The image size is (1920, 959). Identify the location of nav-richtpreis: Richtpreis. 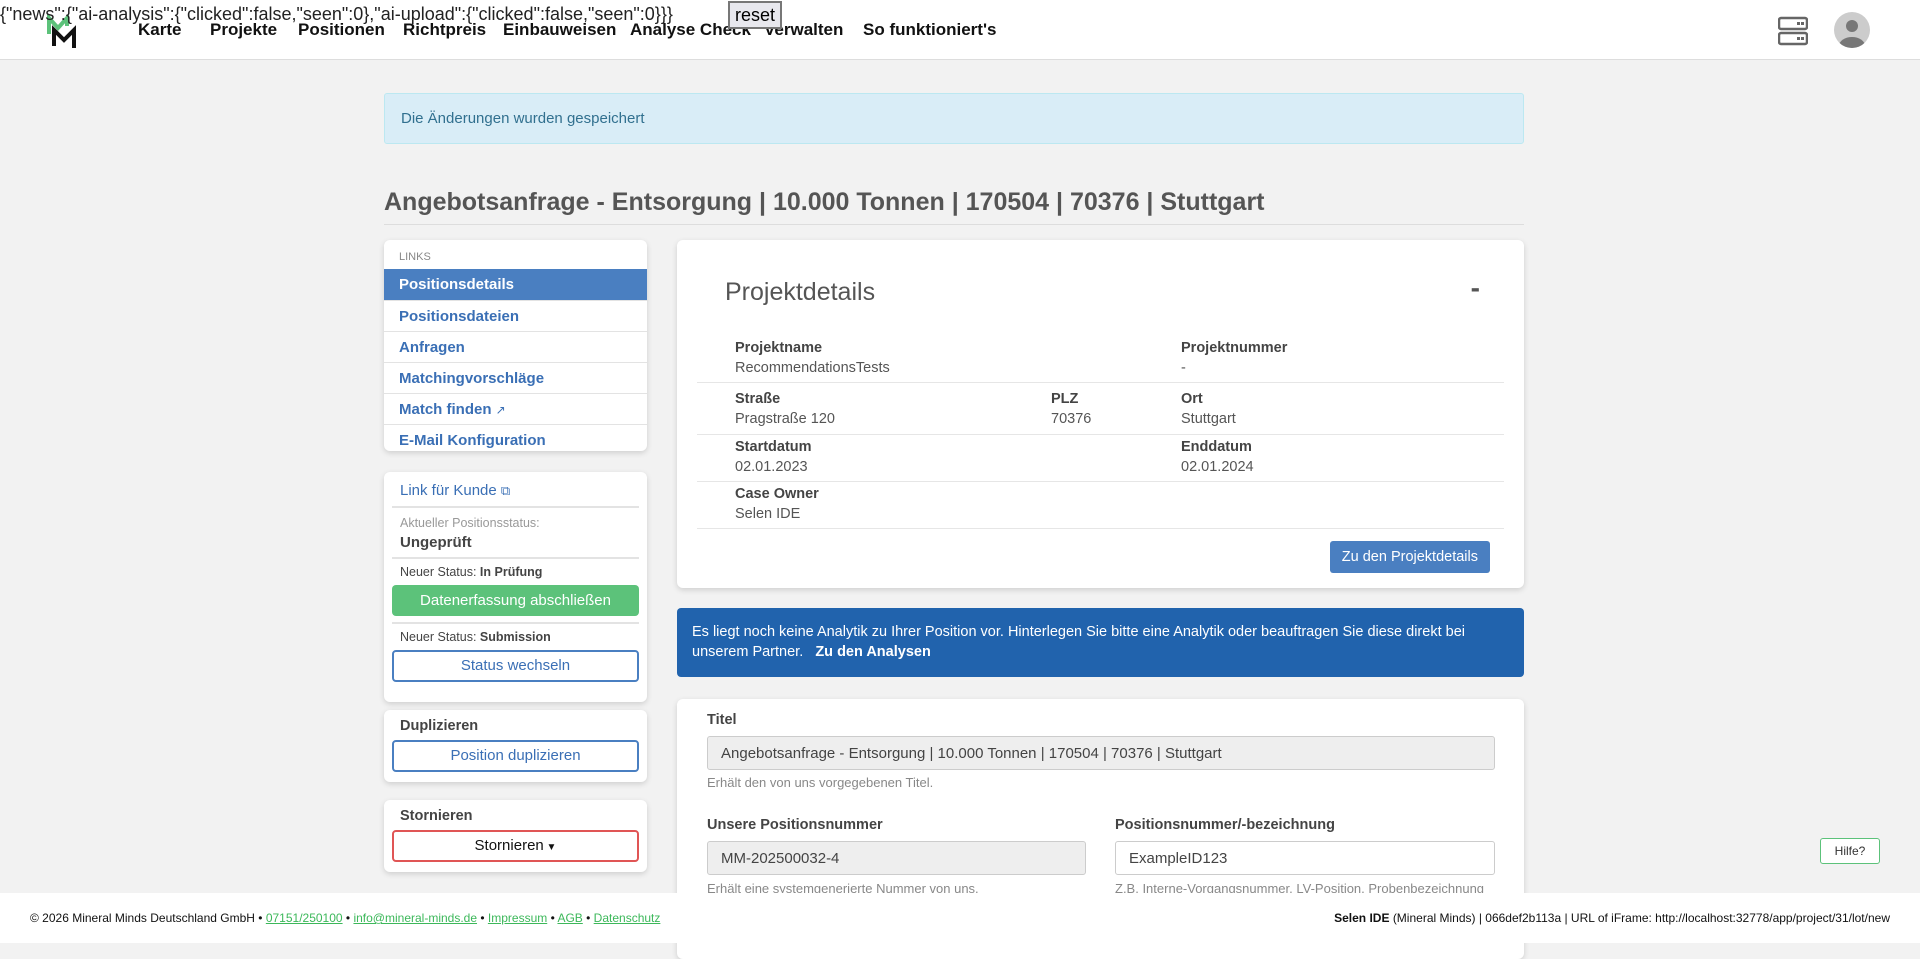
(445, 29).